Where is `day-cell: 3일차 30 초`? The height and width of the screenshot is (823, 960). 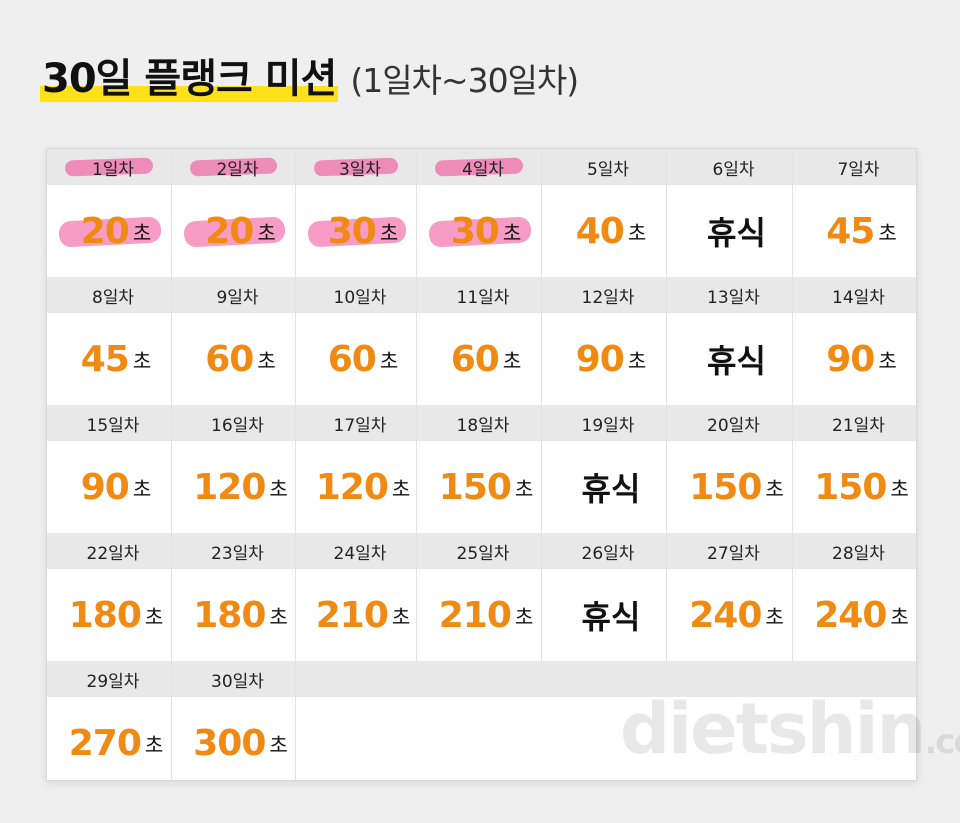
day-cell: 3일차 30 초 is located at coordinates (356, 213).